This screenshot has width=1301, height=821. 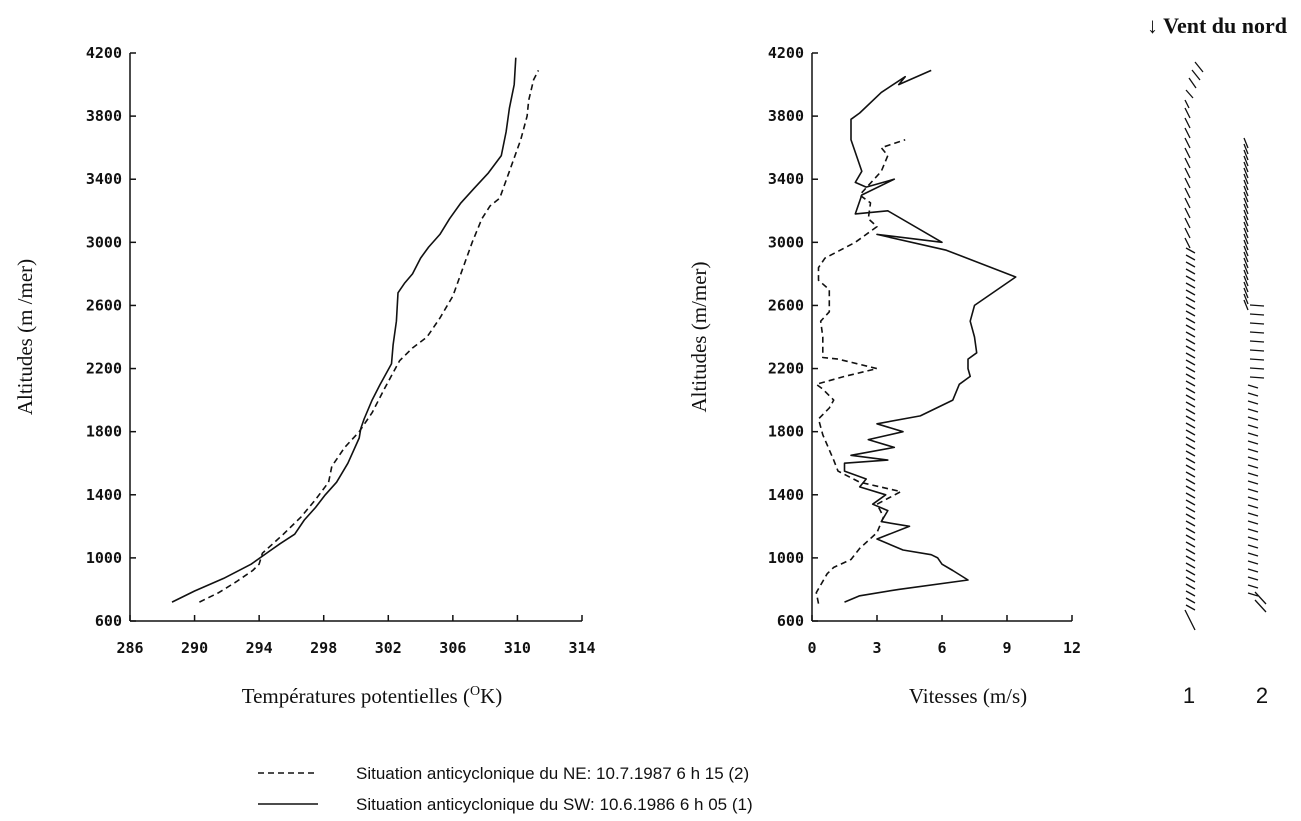 I want to click on y-tick-label: 2200, so click(x=104, y=369).